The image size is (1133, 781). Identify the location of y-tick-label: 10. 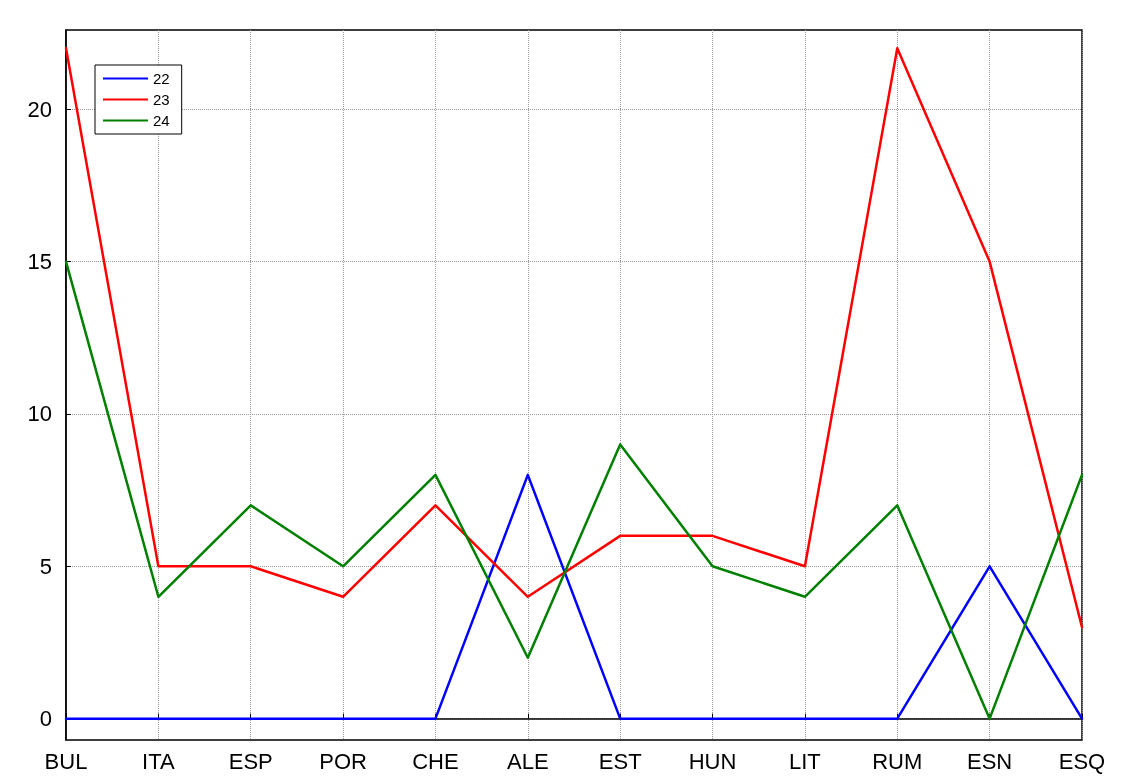
(39, 414).